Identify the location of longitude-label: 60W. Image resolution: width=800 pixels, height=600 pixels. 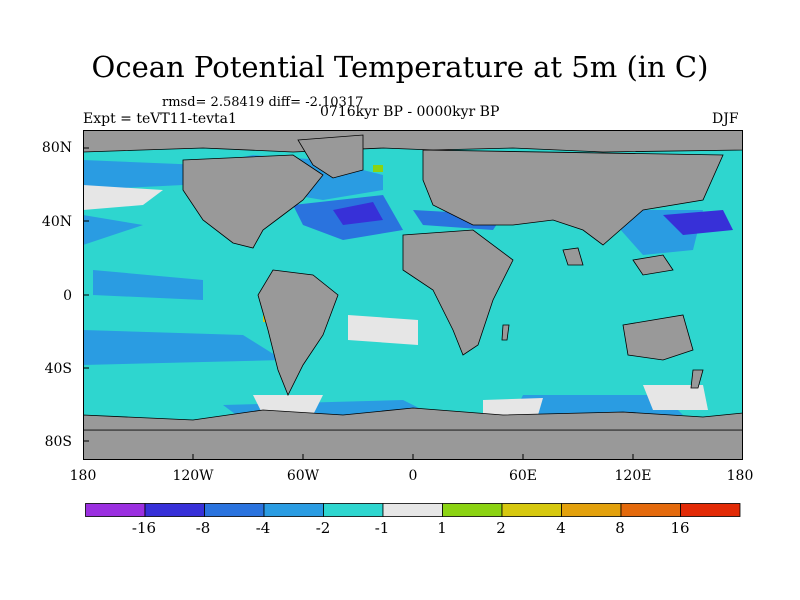
(303, 476).